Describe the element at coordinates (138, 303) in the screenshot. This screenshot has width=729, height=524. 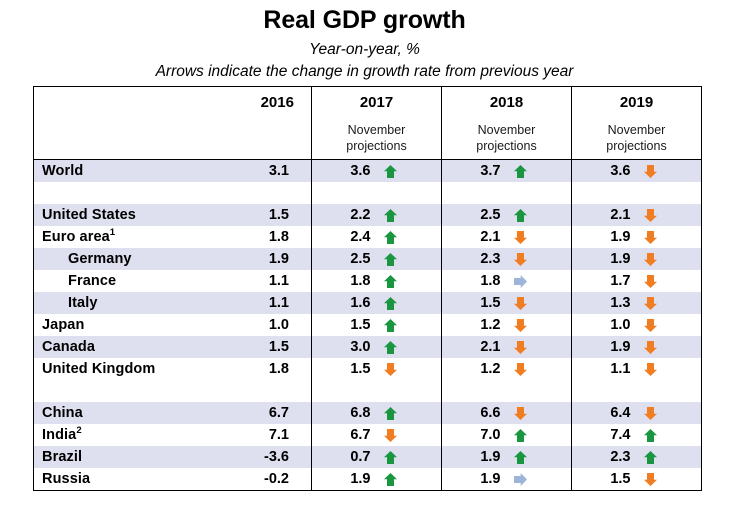
I see `row-label: Italy` at that location.